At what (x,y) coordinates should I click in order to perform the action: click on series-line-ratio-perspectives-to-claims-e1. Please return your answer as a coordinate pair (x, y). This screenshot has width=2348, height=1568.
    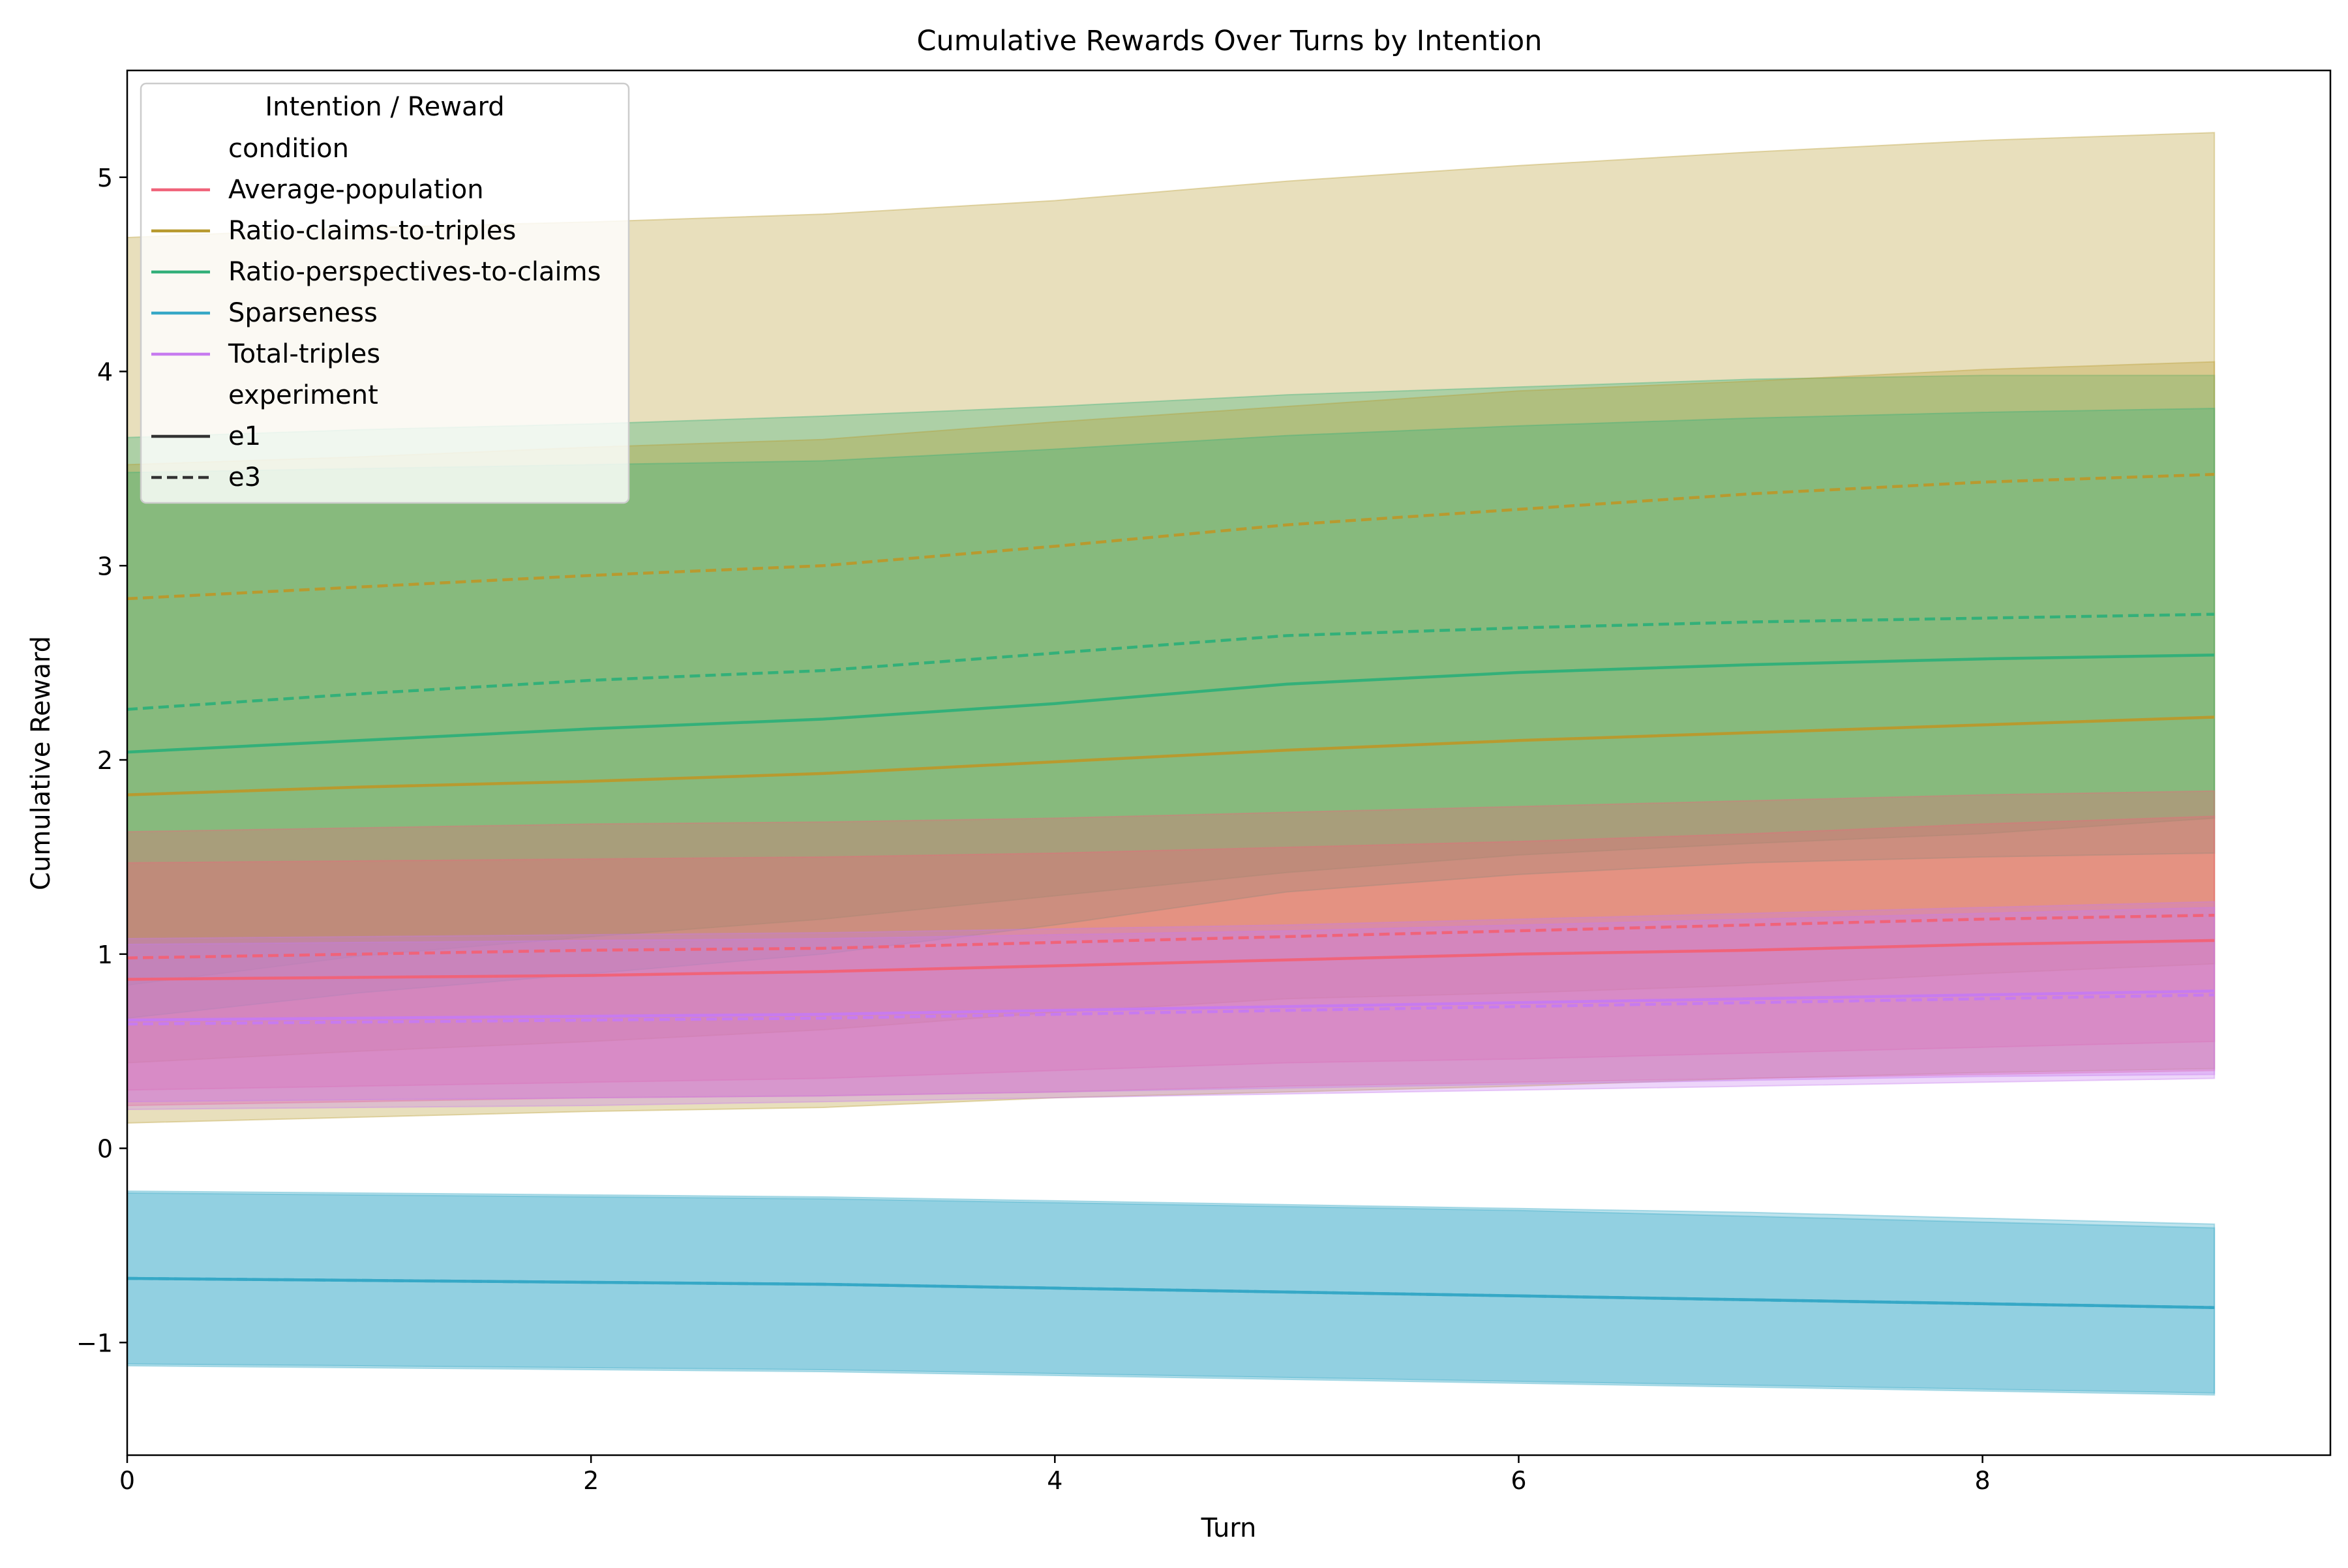
    Looking at the image, I should click on (1171, 703).